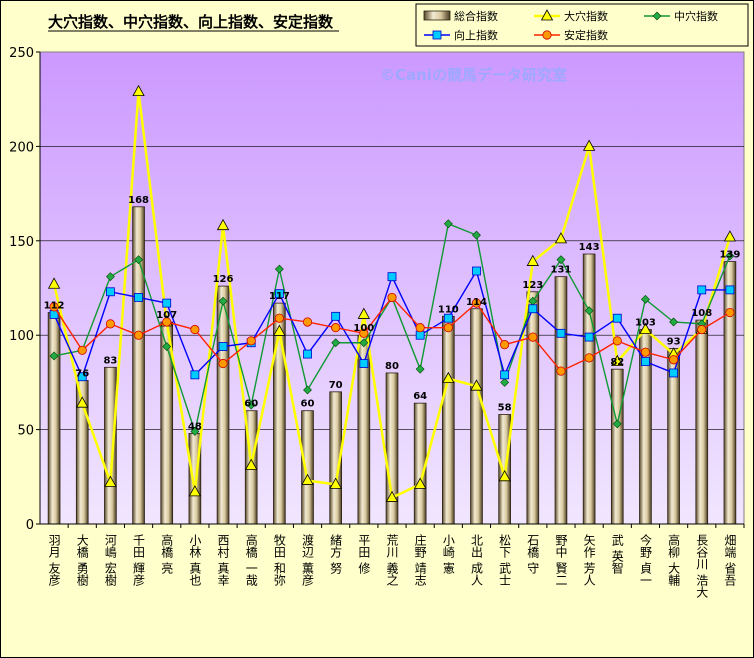 The image size is (754, 658). I want to click on x-tick-label: 石橋 守, so click(533, 554).